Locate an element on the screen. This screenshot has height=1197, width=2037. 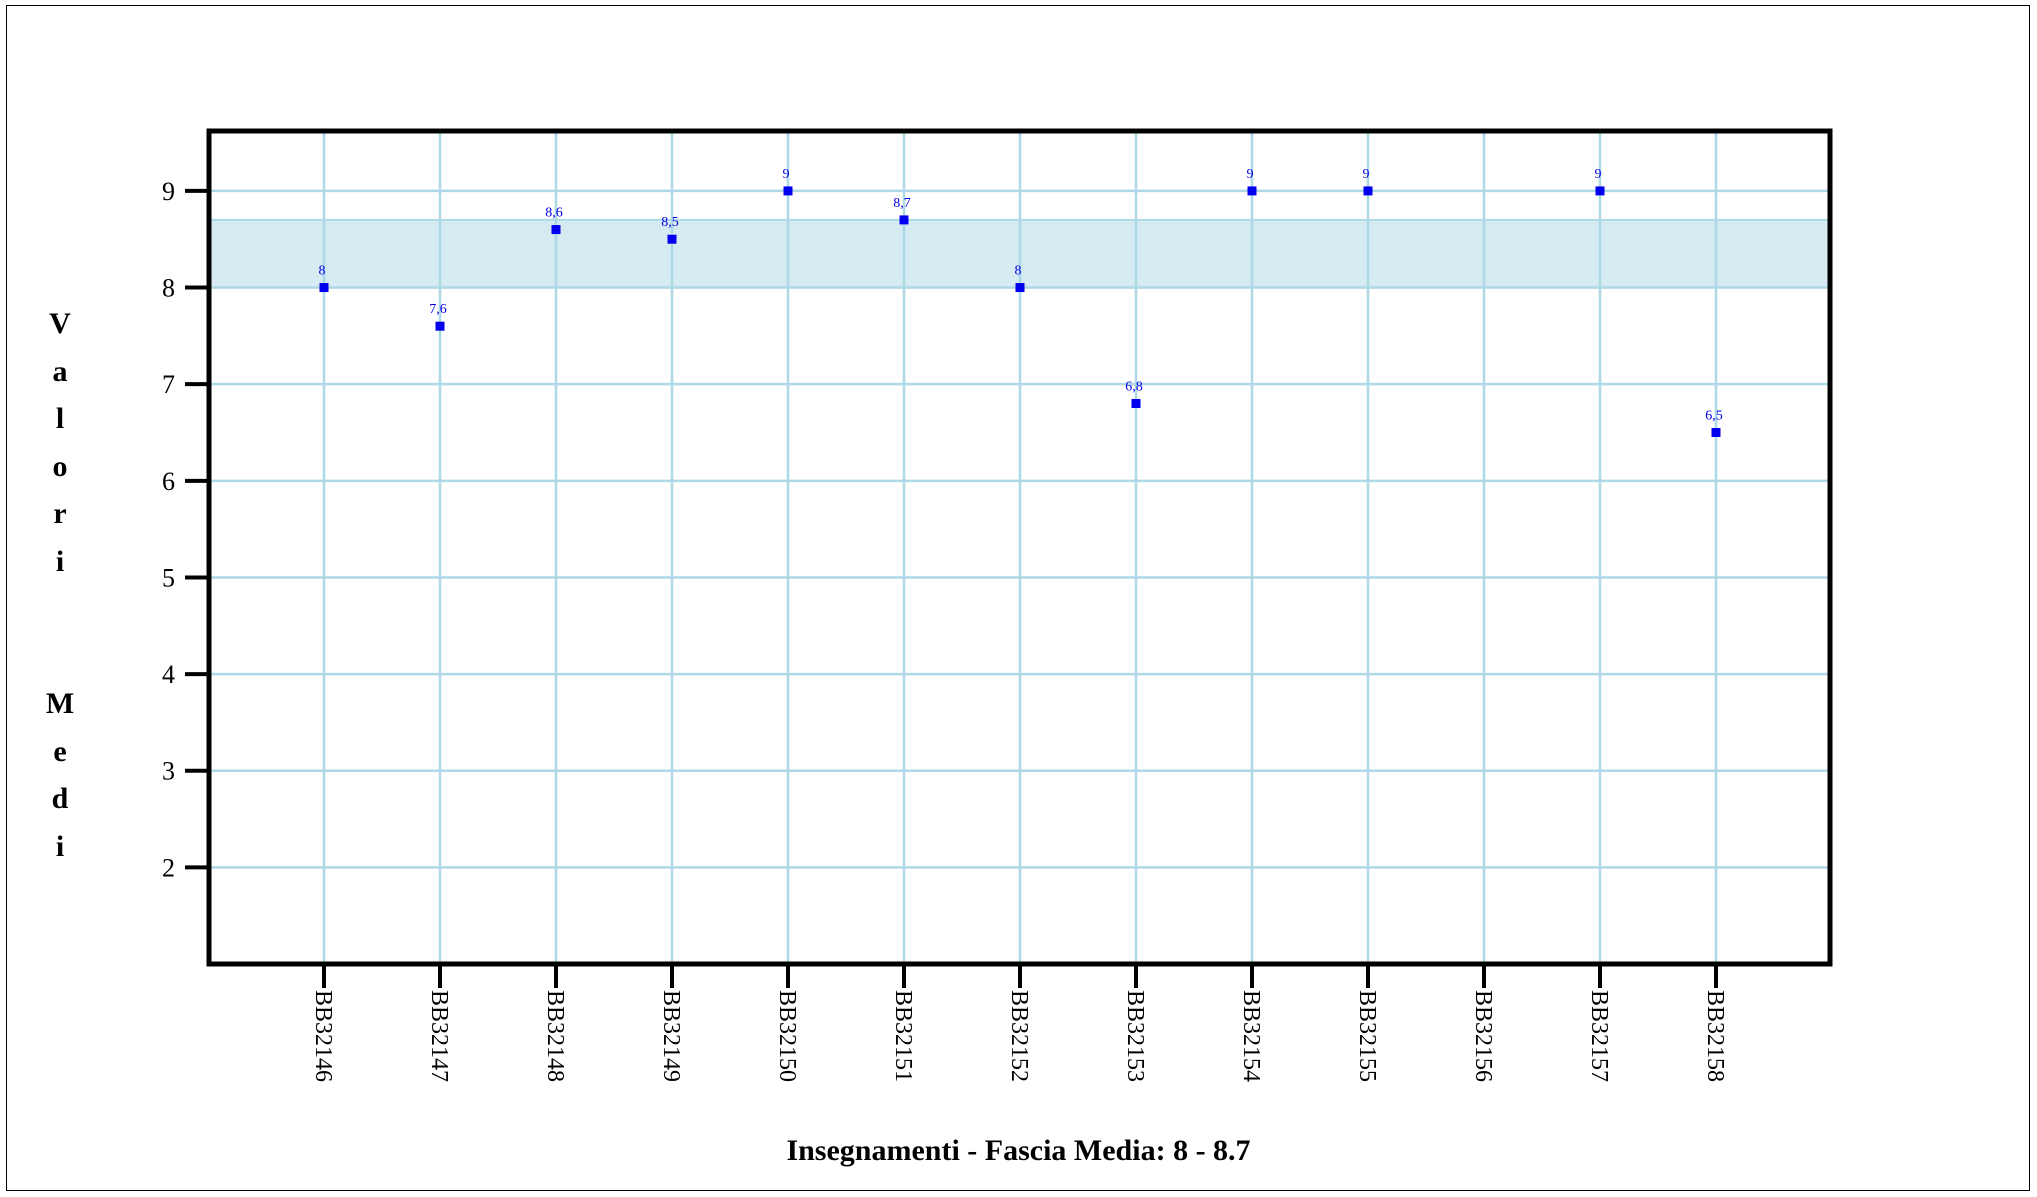
x-tick-label: BB32149 is located at coordinates (671, 1036).